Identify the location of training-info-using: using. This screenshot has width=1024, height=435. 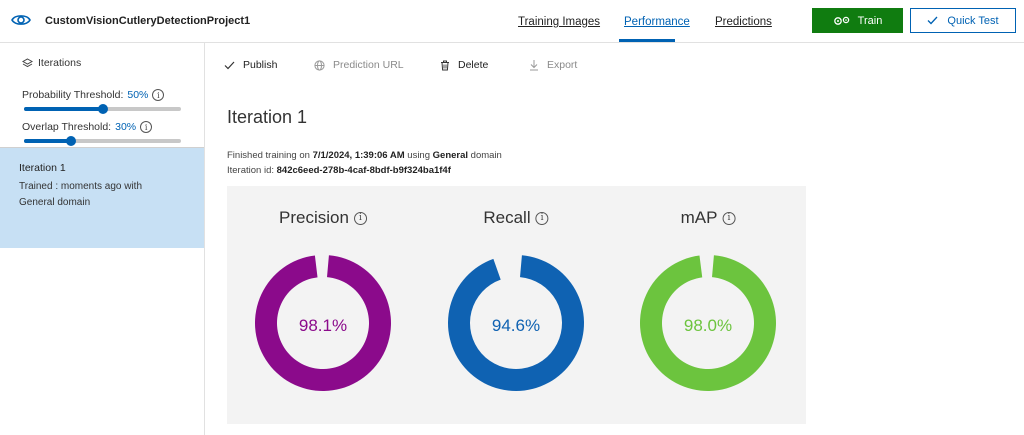
(418, 155).